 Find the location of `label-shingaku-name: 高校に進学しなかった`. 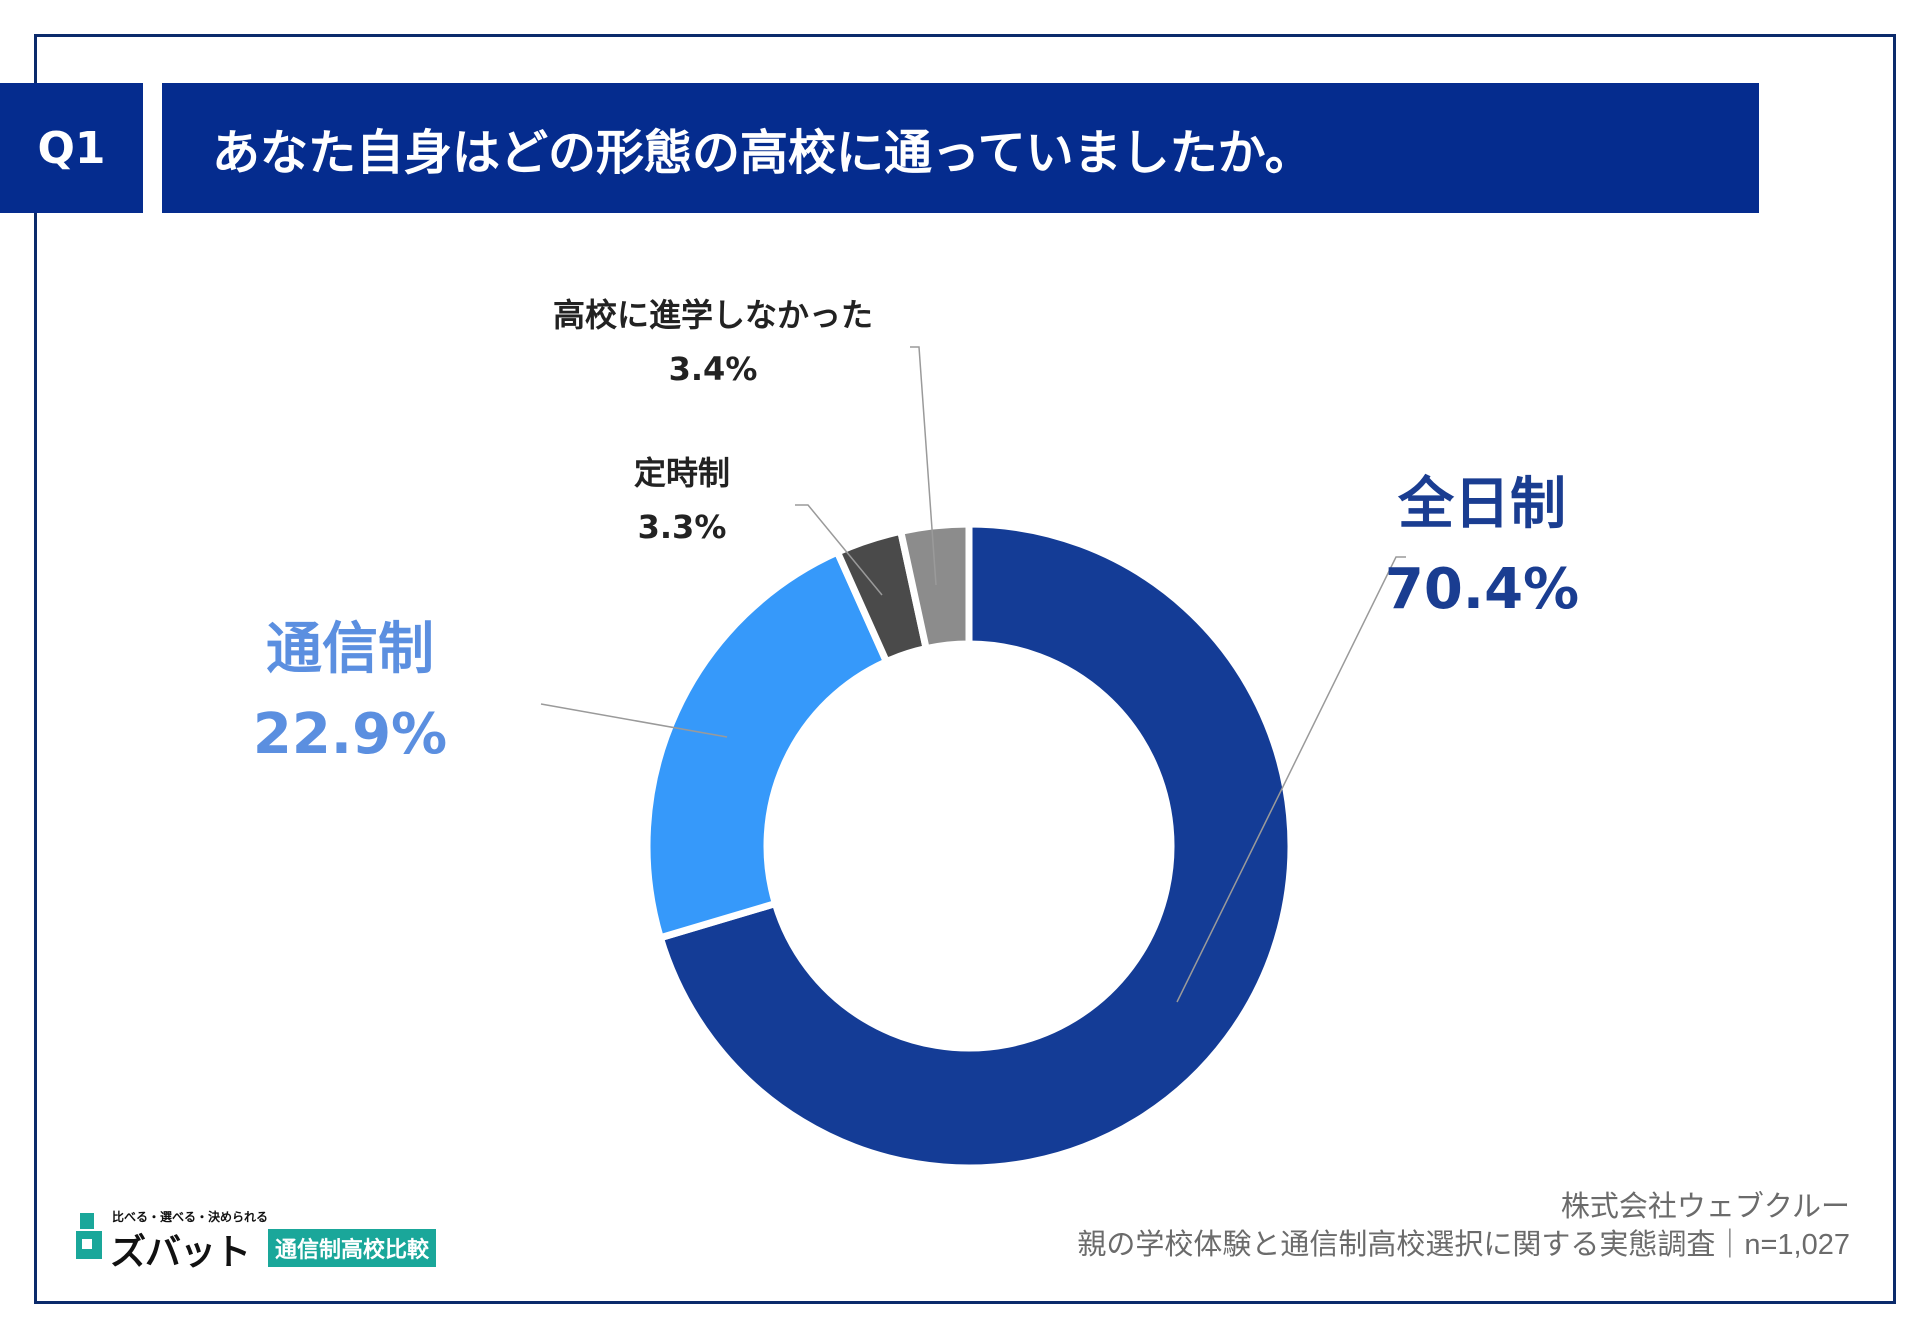

label-shingaku-name: 高校に進学しなかった is located at coordinates (712, 315).